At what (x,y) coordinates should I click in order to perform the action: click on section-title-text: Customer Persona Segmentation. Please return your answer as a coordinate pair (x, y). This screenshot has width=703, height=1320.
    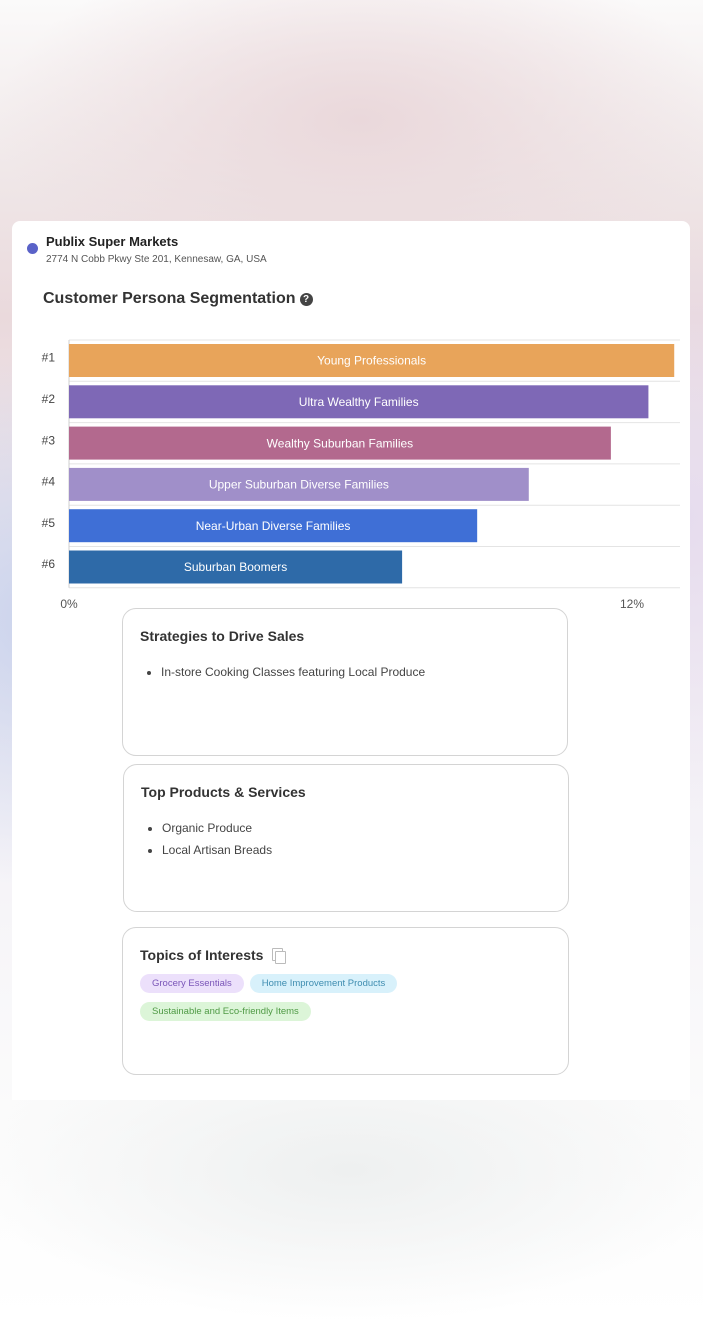
    Looking at the image, I should click on (169, 298).